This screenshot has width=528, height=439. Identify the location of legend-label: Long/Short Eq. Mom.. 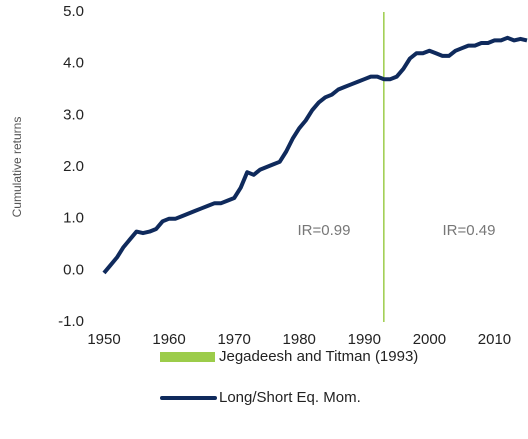
(290, 397).